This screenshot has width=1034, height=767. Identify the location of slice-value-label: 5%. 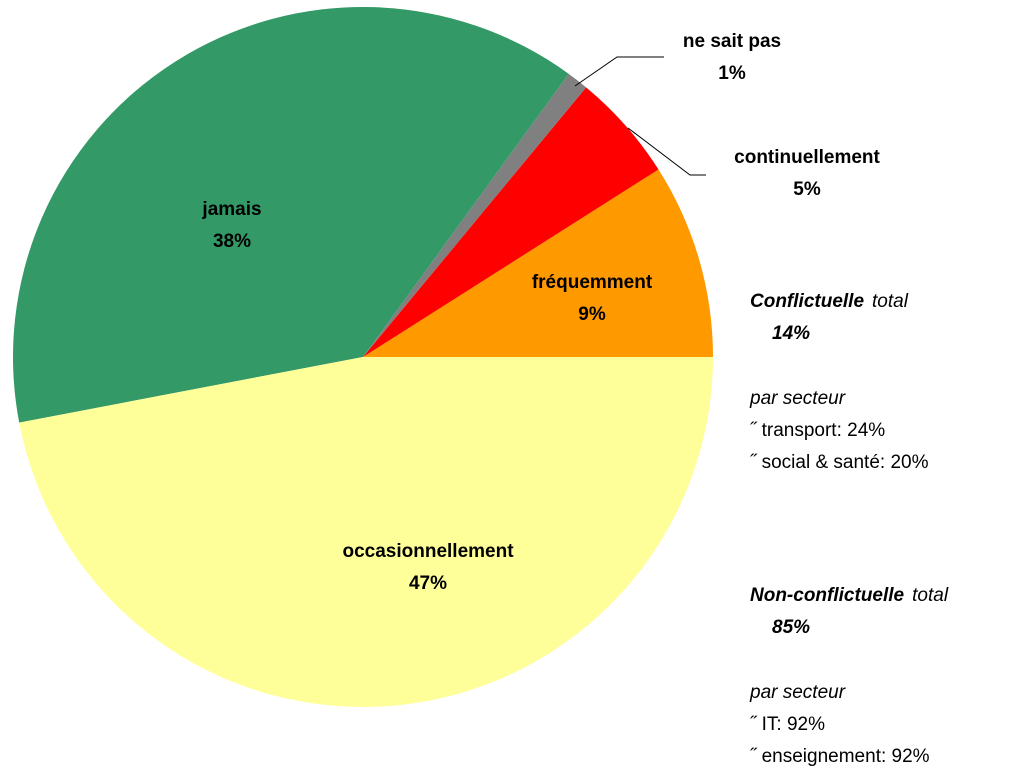
(807, 189).